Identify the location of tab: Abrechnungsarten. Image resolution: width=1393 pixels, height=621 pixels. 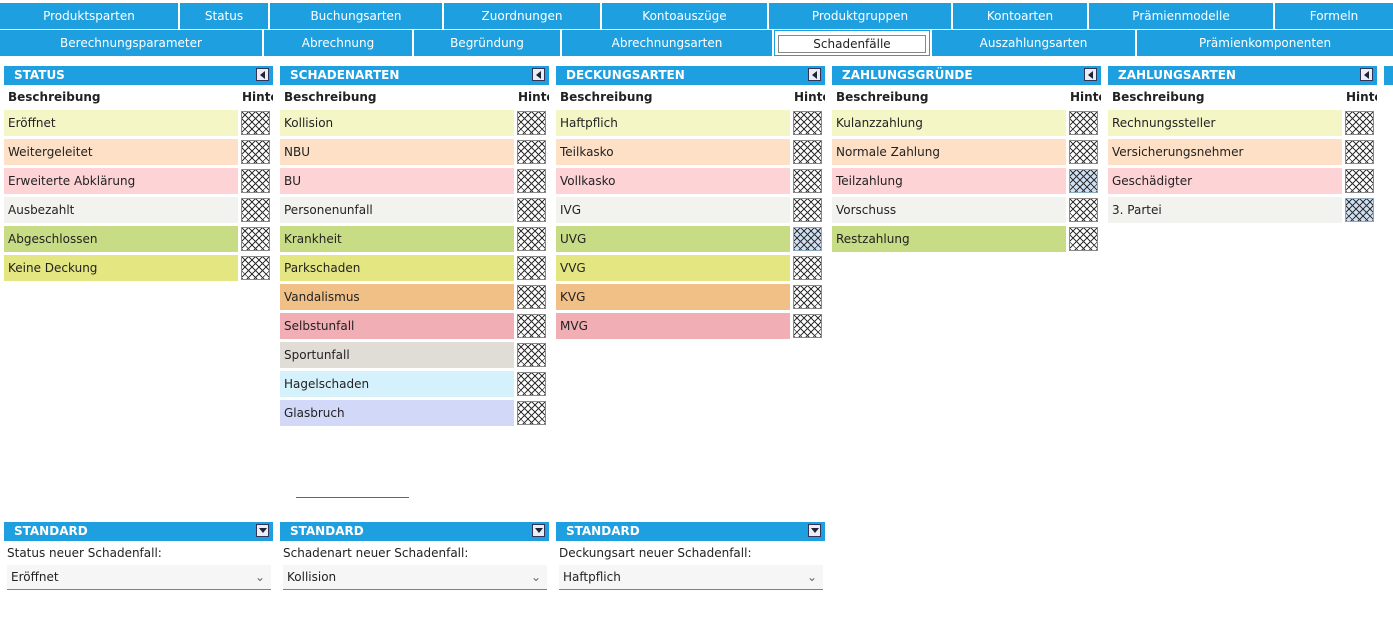
(667, 43).